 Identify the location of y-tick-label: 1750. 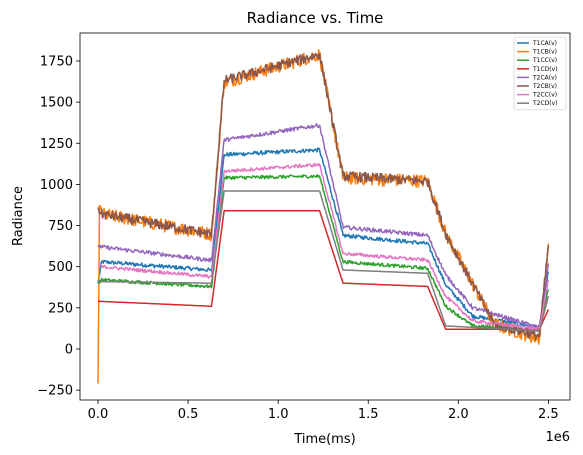
(56, 61).